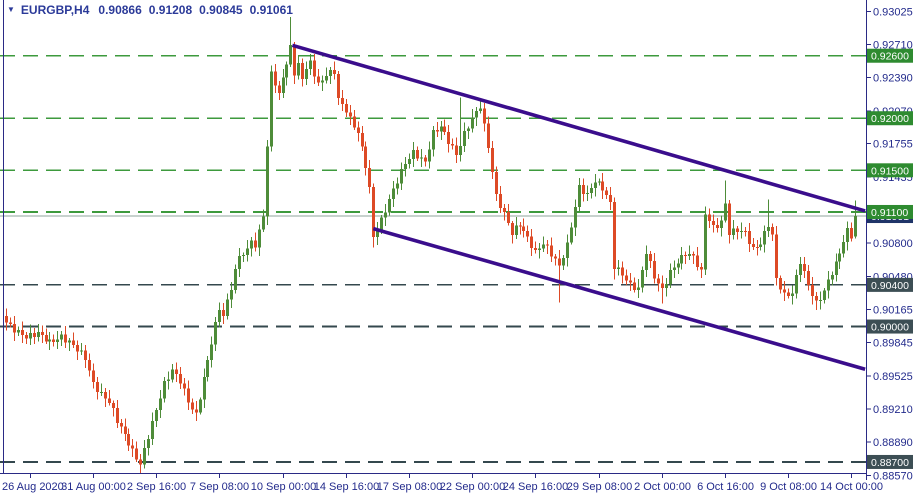  I want to click on svg-text: 0.90000, so click(890, 328).